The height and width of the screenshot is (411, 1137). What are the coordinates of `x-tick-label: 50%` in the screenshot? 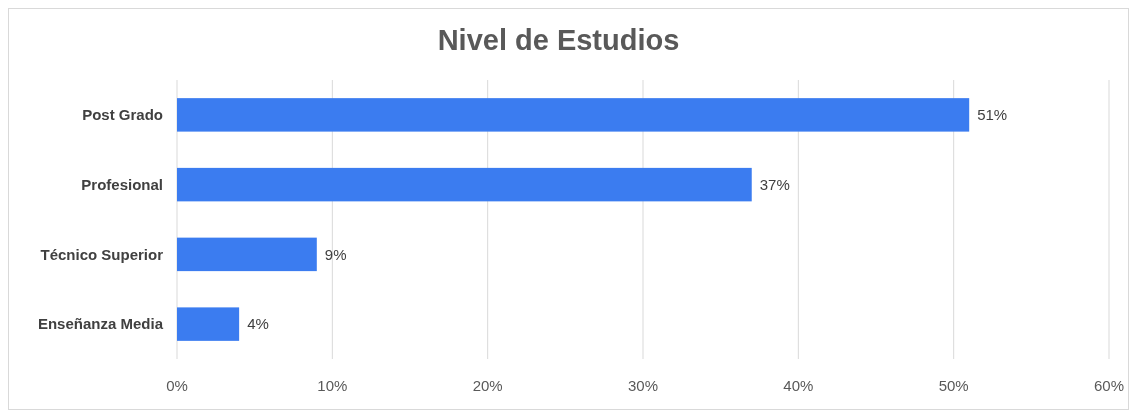 It's located at (953, 385).